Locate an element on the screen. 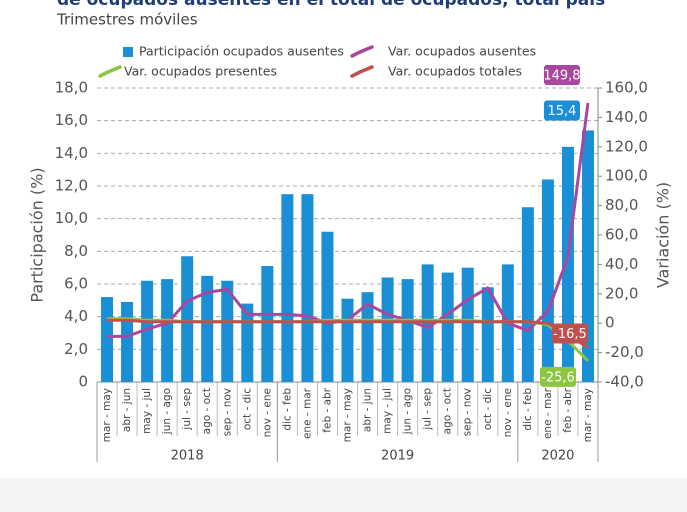  y2-tick-label: 40,0 is located at coordinates (621, 264).